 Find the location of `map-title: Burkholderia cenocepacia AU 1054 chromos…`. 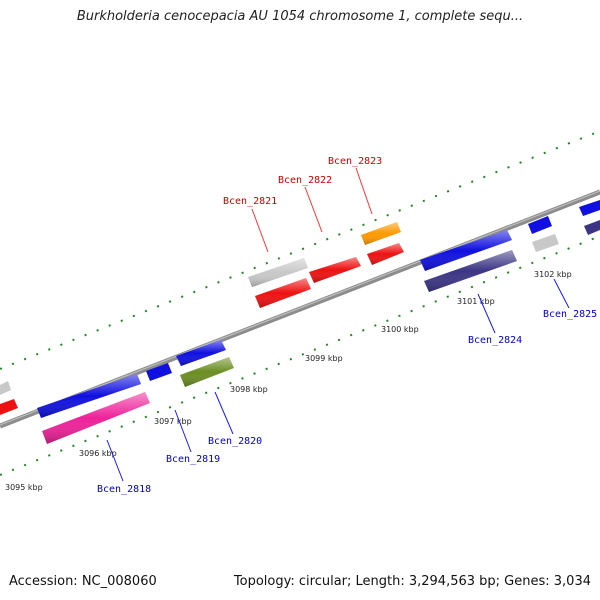

map-title: Burkholderia cenocepacia AU 1054 chromos… is located at coordinates (300, 16).